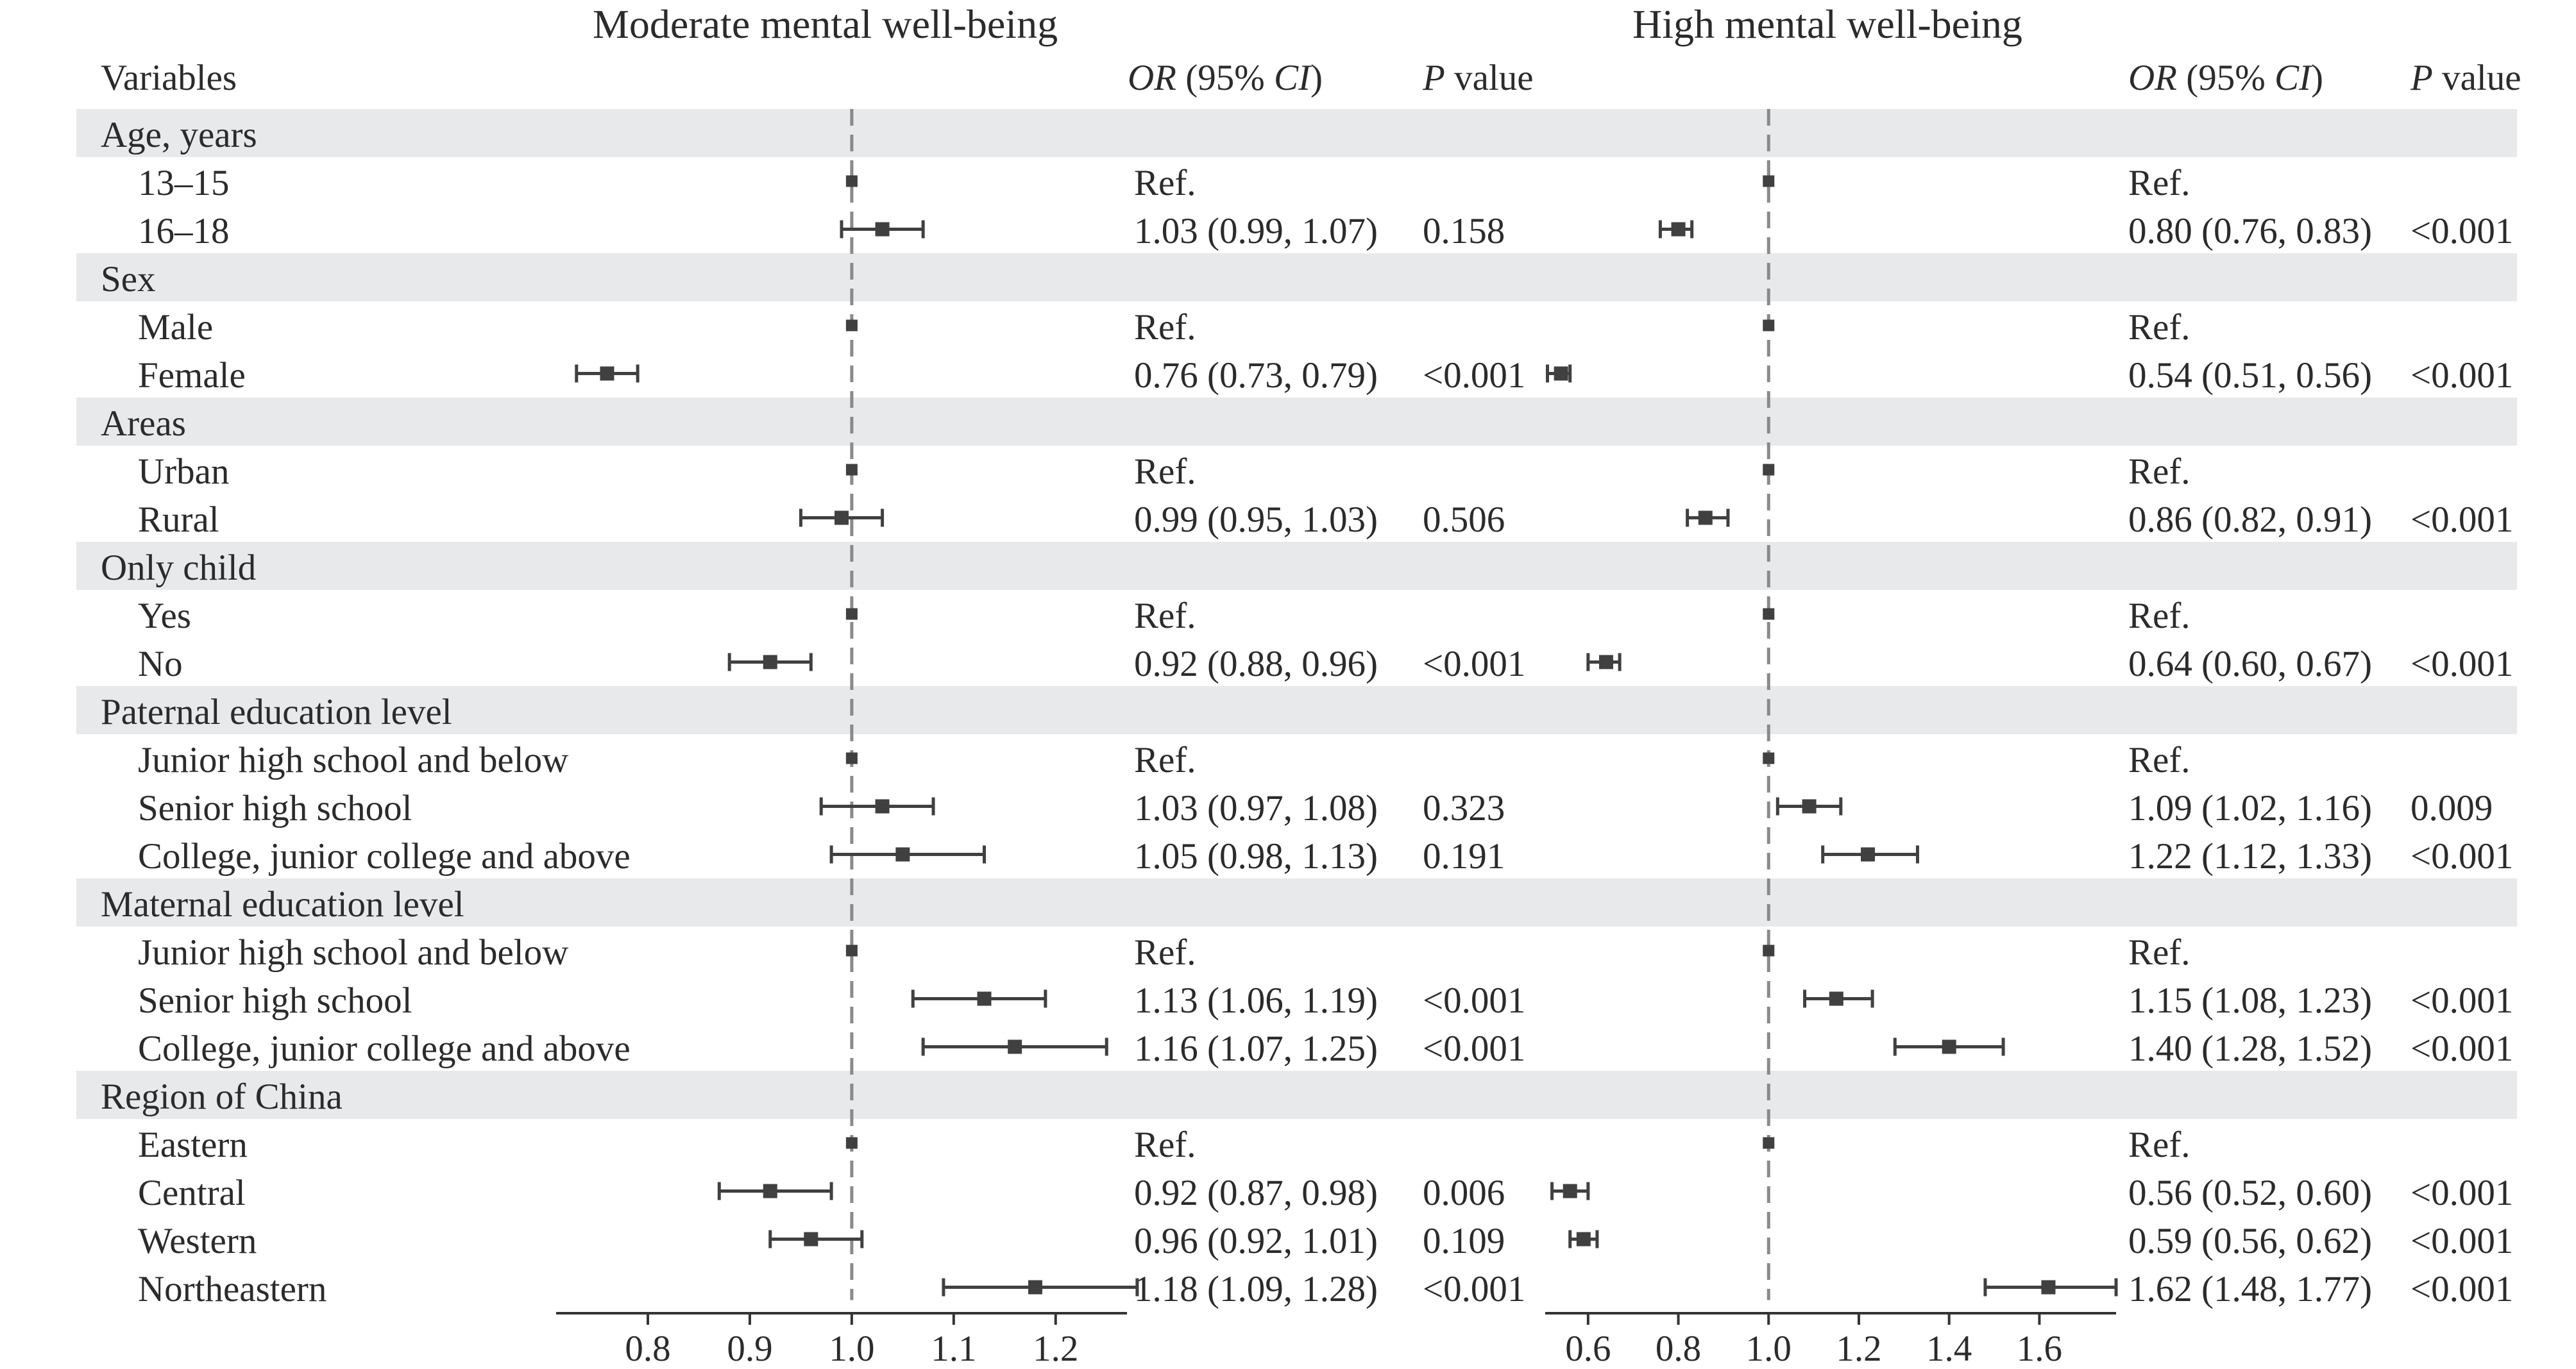 The width and height of the screenshot is (2576, 1369). What do you see at coordinates (2152, 78) in the screenshot?
I see `or-header-high: OR` at bounding box center [2152, 78].